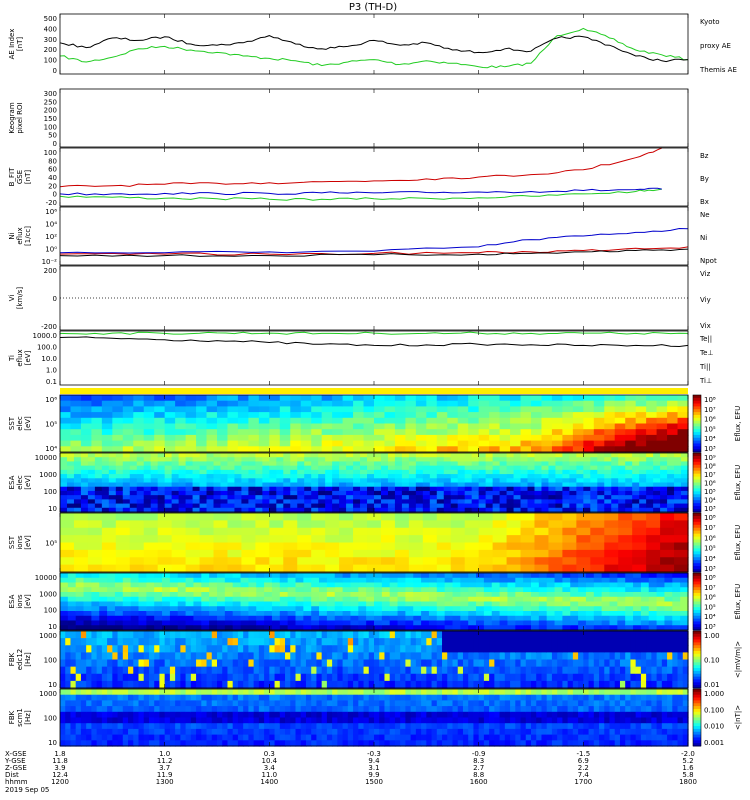  What do you see at coordinates (710, 528) in the screenshot?
I see `colorbar-label: 10⁷` at bounding box center [710, 528].